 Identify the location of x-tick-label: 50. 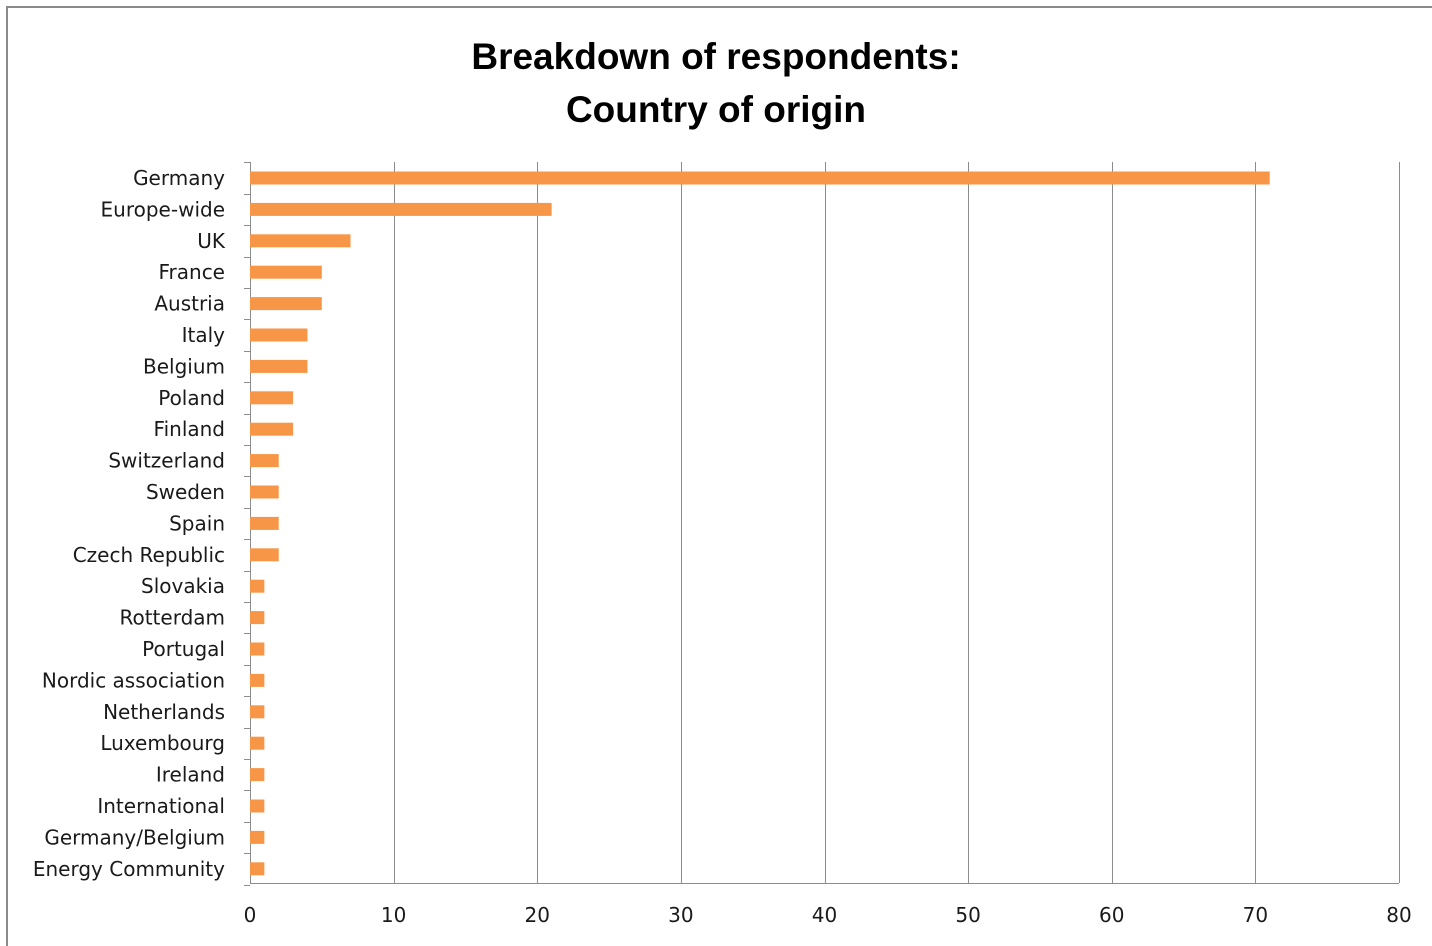
(967, 915).